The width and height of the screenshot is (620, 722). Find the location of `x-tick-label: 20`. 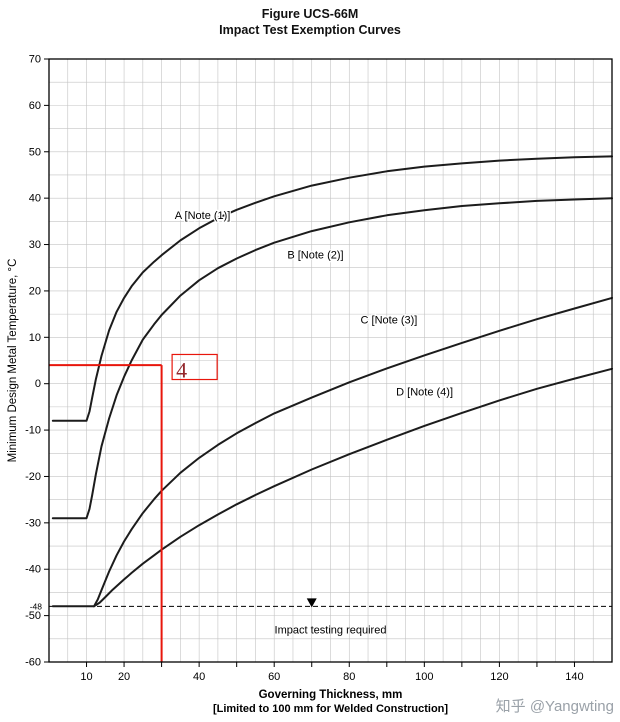

x-tick-label: 20 is located at coordinates (124, 677).